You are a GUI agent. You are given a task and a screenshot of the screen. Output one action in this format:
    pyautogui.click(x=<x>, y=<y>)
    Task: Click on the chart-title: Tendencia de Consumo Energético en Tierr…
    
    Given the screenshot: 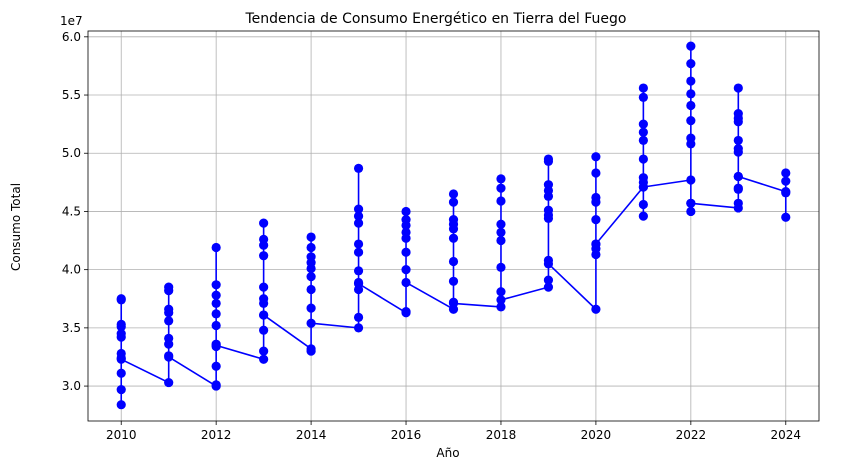 What is the action you would take?
    pyautogui.click(x=436, y=19)
    